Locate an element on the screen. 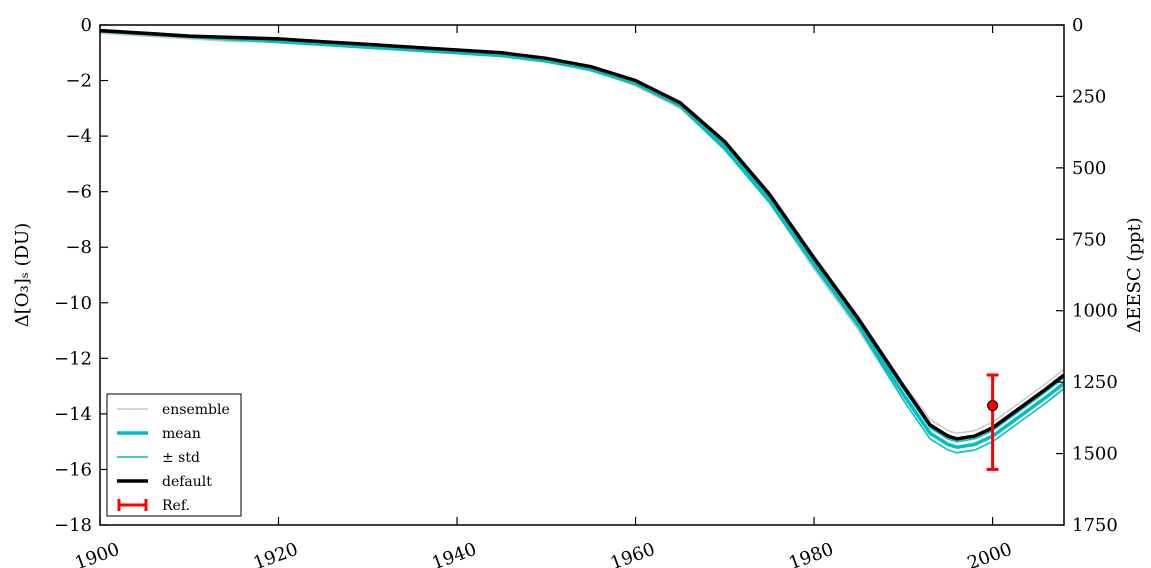 The height and width of the screenshot is (568, 1151). x-tick-label-2000: 2000 is located at coordinates (990, 553).